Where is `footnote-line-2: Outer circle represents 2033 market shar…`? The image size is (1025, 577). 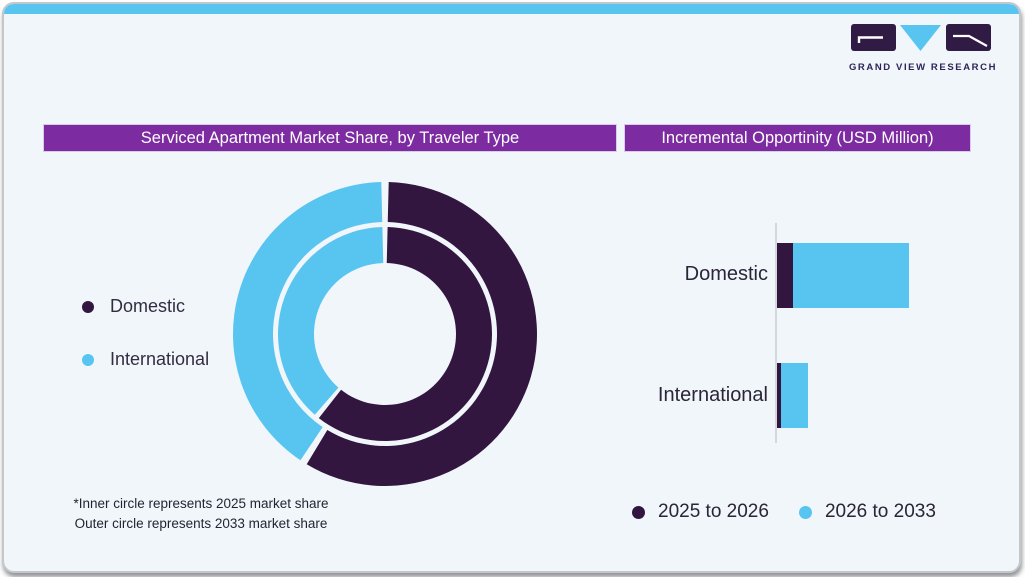 footnote-line-2: Outer circle represents 2033 market shar… is located at coordinates (201, 523).